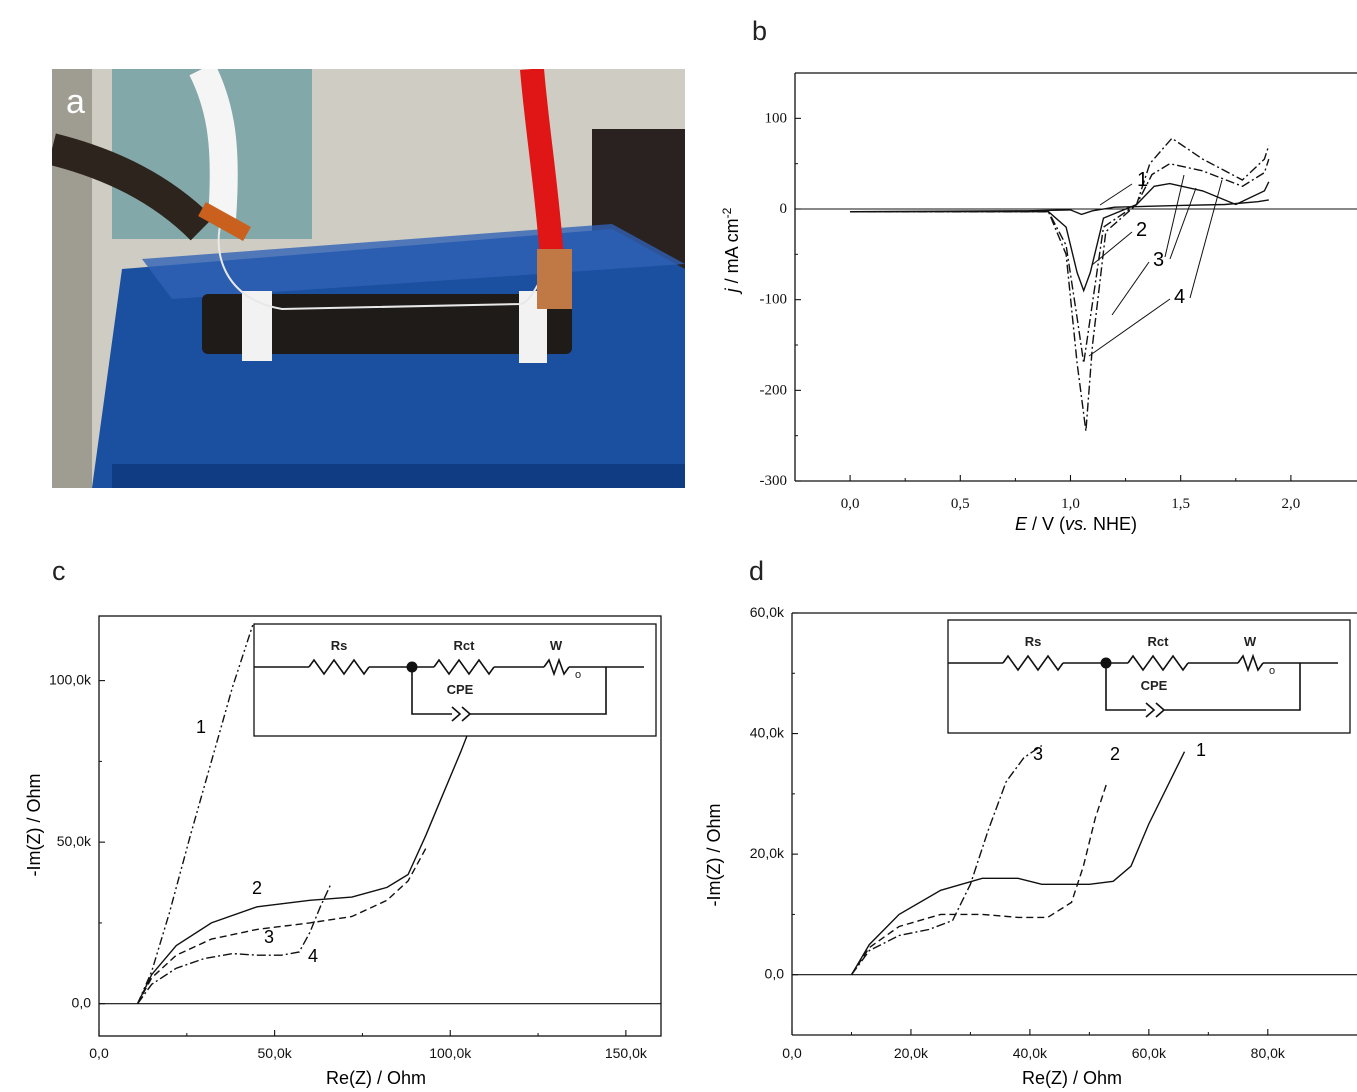 The image size is (1357, 1092). I want to click on panel-letter-c: c, so click(59, 571).